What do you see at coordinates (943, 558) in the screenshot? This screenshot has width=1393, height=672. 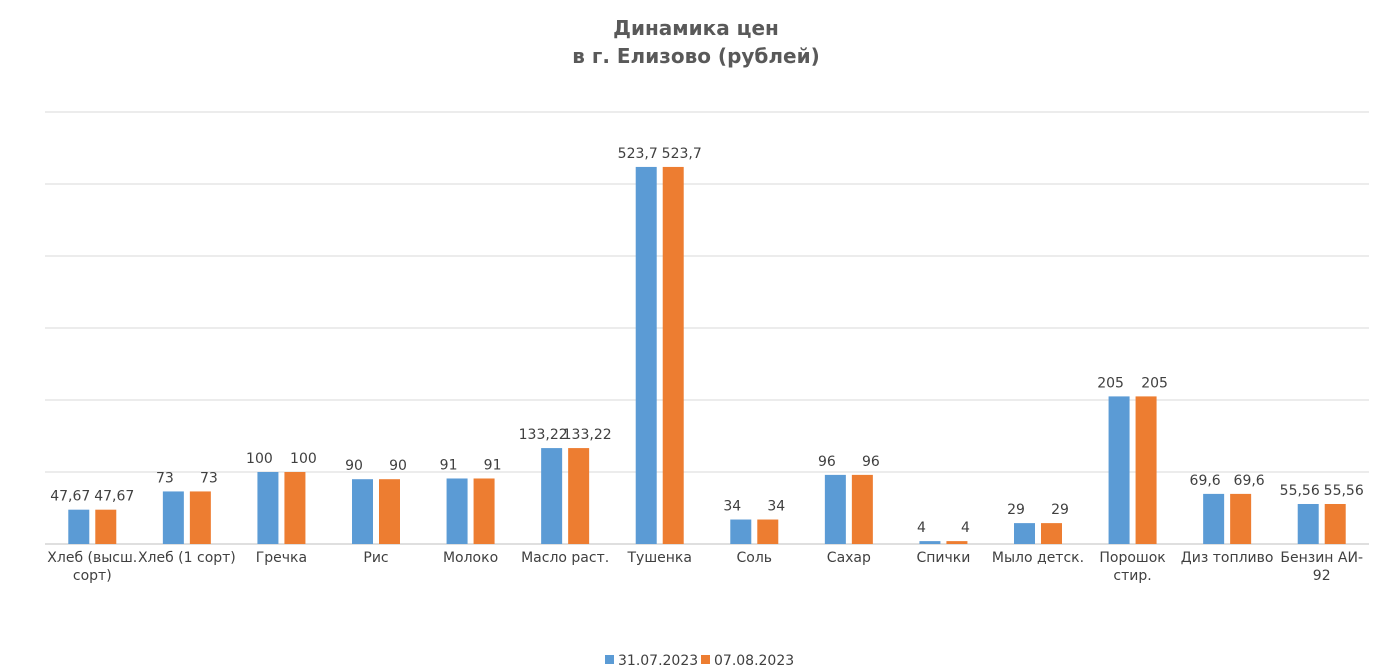 I see `category-label: Спички` at bounding box center [943, 558].